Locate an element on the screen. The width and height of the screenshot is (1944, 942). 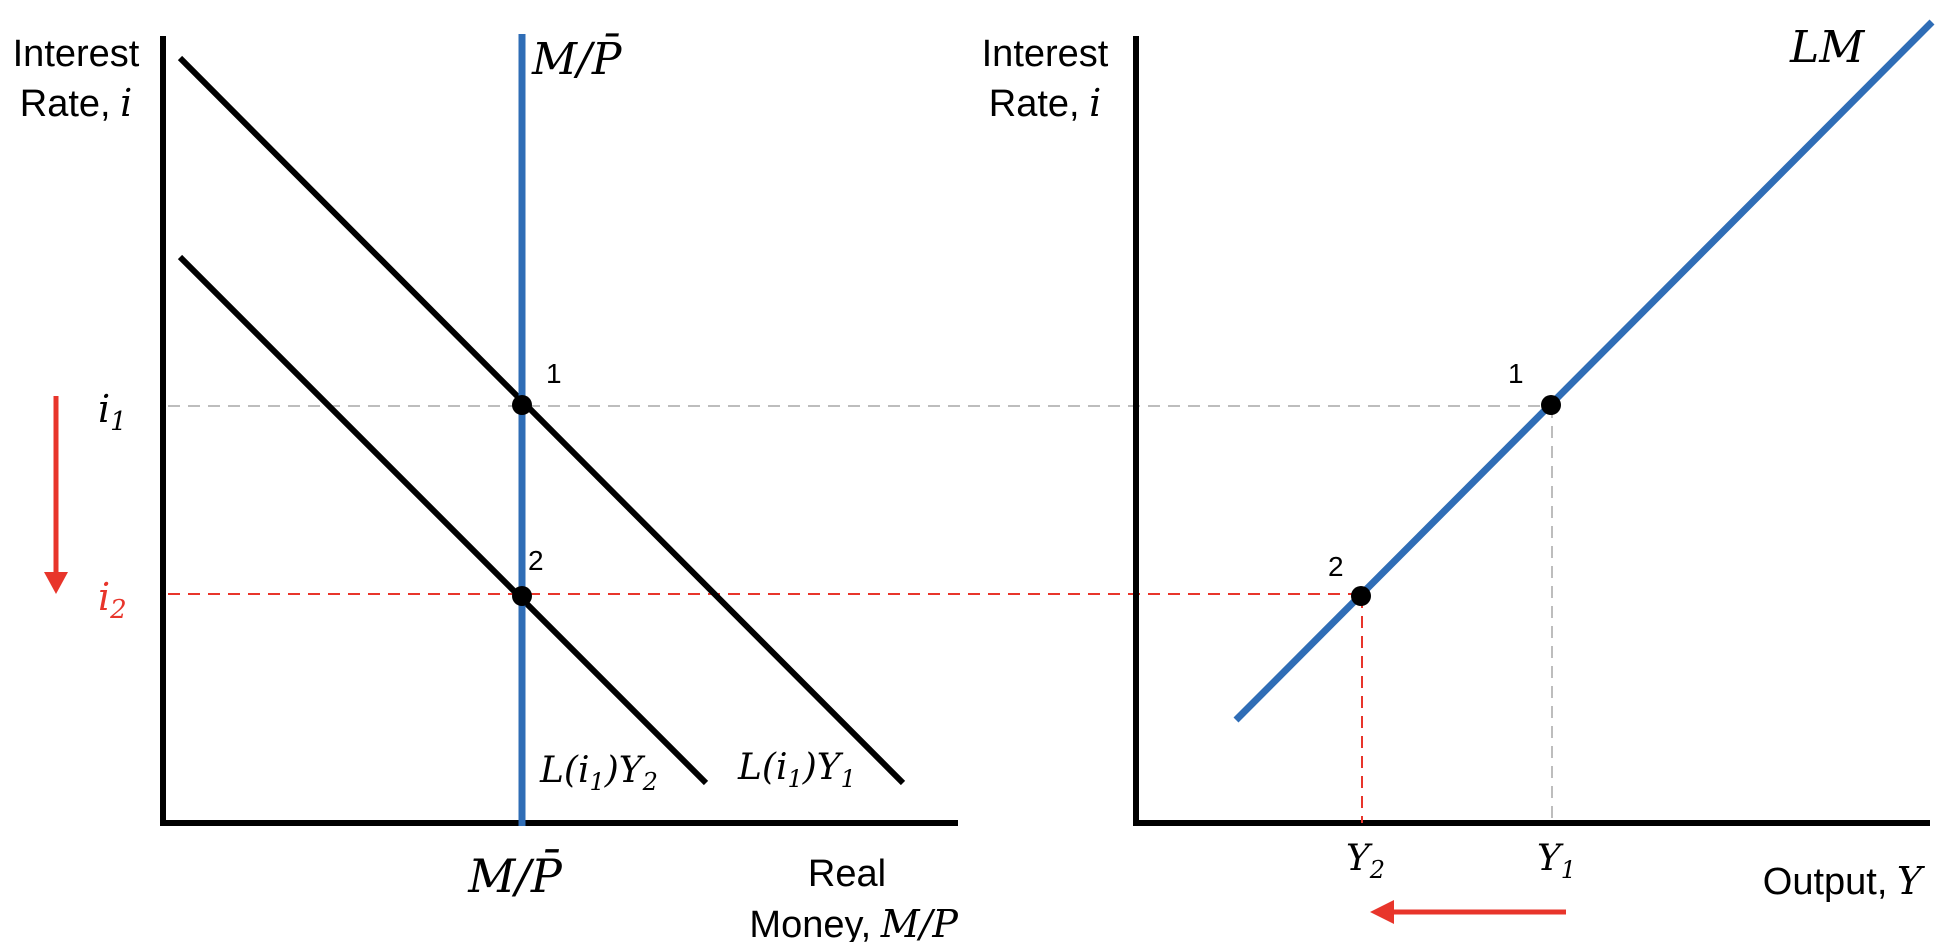
left-x-axis-label-line2: Money, M/P is located at coordinates (854, 922).